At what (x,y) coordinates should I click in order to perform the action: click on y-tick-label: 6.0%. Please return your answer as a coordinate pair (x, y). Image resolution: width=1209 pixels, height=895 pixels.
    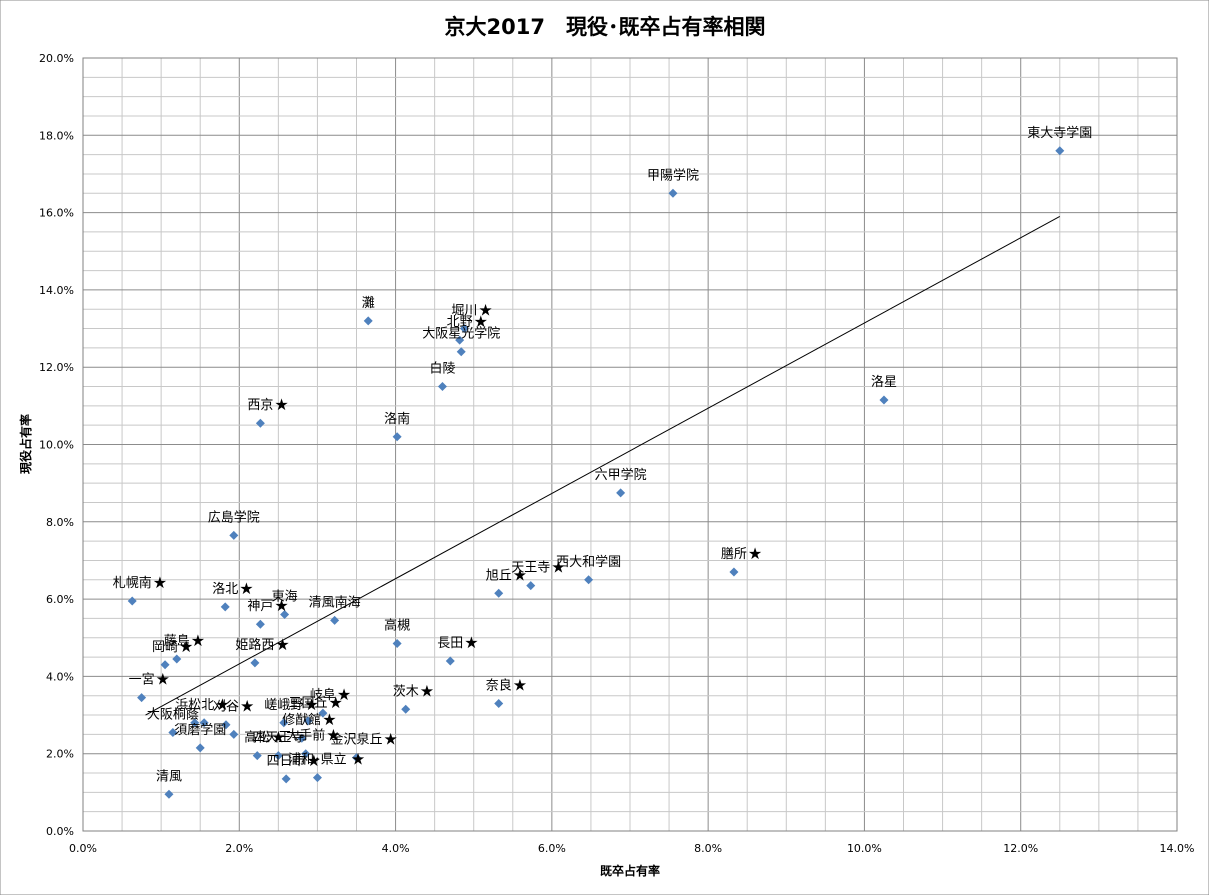
    Looking at the image, I should click on (60, 599).